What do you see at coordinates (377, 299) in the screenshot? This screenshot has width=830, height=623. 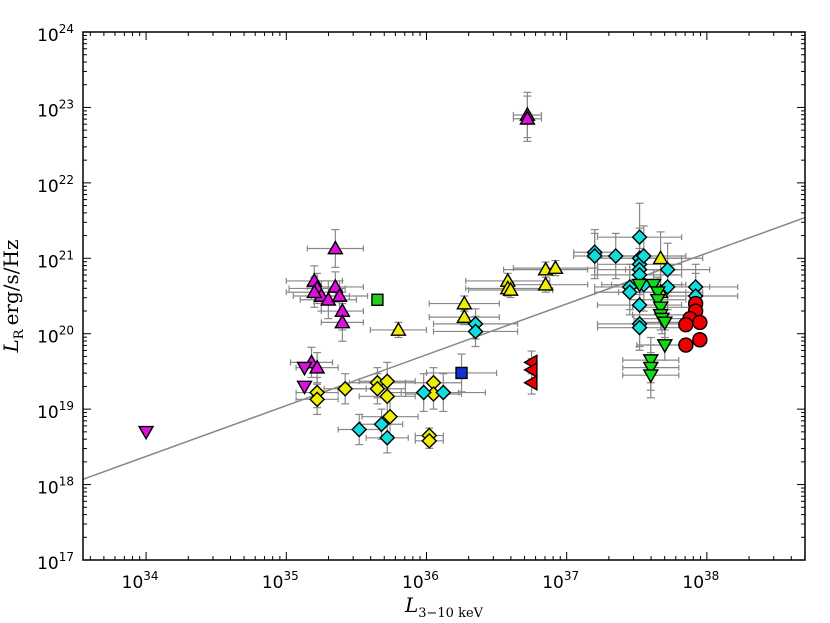 I see `green-square-point` at bounding box center [377, 299].